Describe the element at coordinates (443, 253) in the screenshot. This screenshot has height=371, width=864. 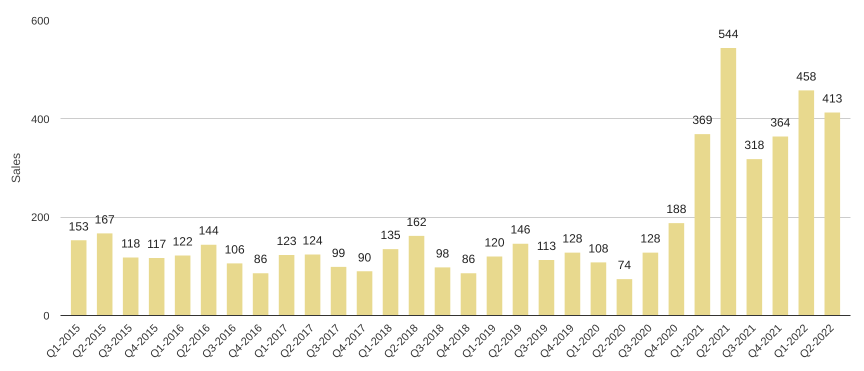
I see `data-label: 98` at that location.